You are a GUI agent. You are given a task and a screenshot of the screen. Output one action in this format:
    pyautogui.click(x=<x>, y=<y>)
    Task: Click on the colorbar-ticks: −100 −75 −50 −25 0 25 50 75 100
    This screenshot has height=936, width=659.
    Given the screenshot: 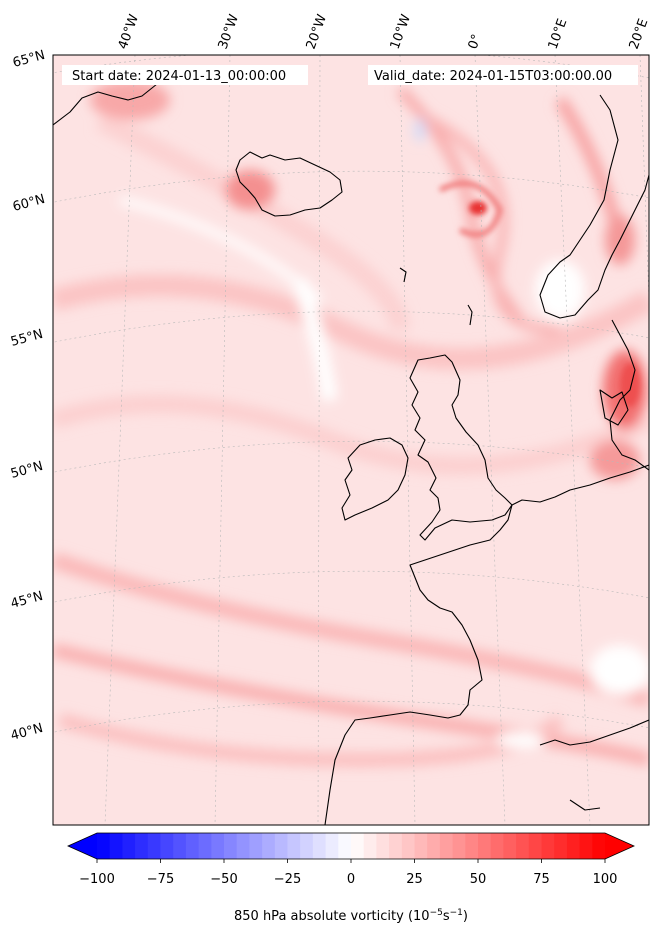 What is the action you would take?
    pyautogui.click(x=348, y=873)
    